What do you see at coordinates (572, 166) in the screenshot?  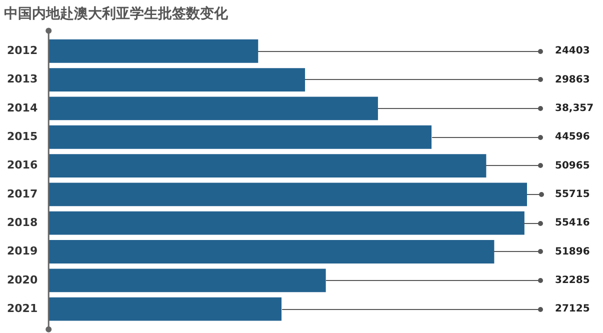 I see `data-label: 50965` at bounding box center [572, 166].